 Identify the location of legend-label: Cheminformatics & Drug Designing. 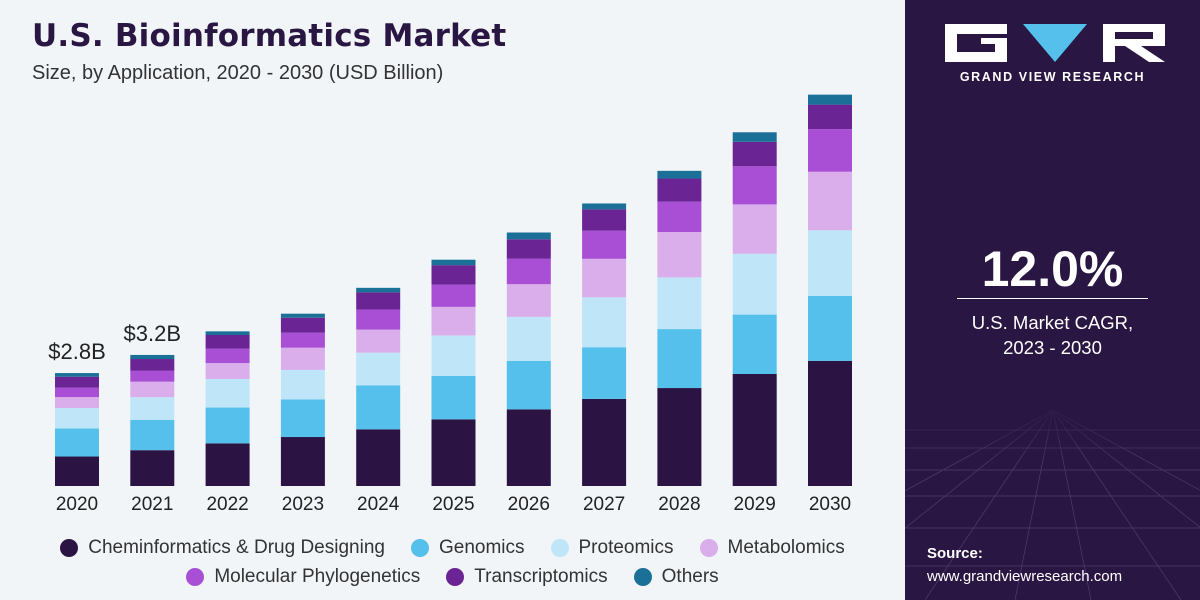
(236, 547).